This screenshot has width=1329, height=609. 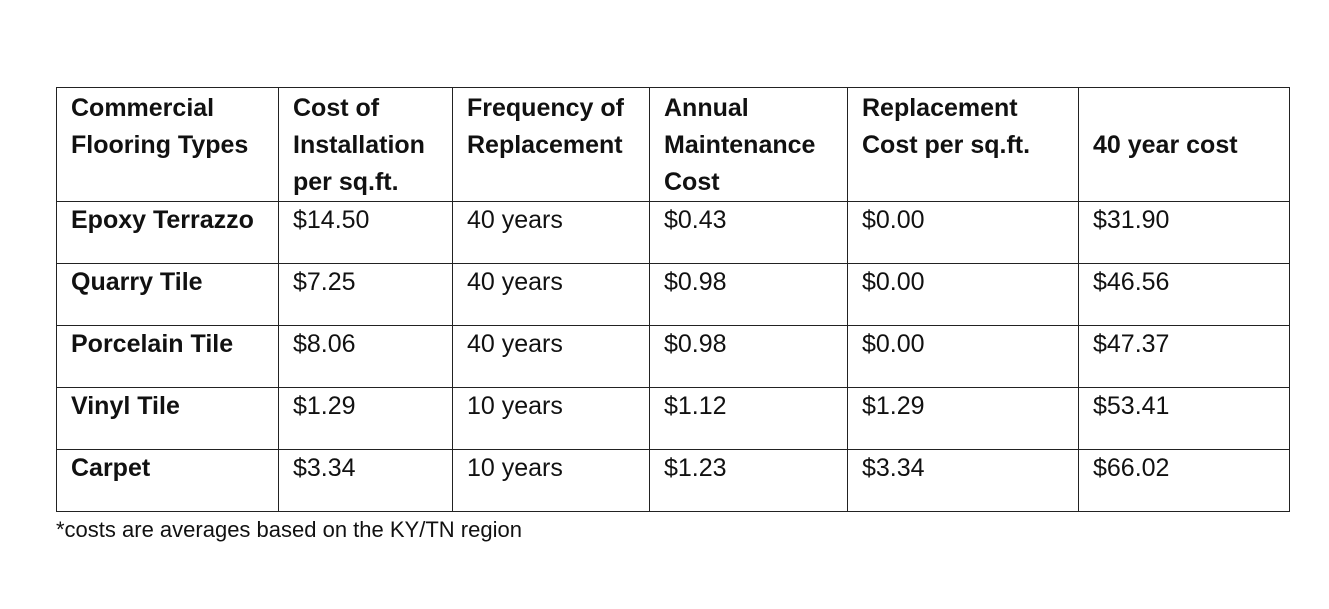 What do you see at coordinates (143, 108) in the screenshot?
I see `header-line: Commercial` at bounding box center [143, 108].